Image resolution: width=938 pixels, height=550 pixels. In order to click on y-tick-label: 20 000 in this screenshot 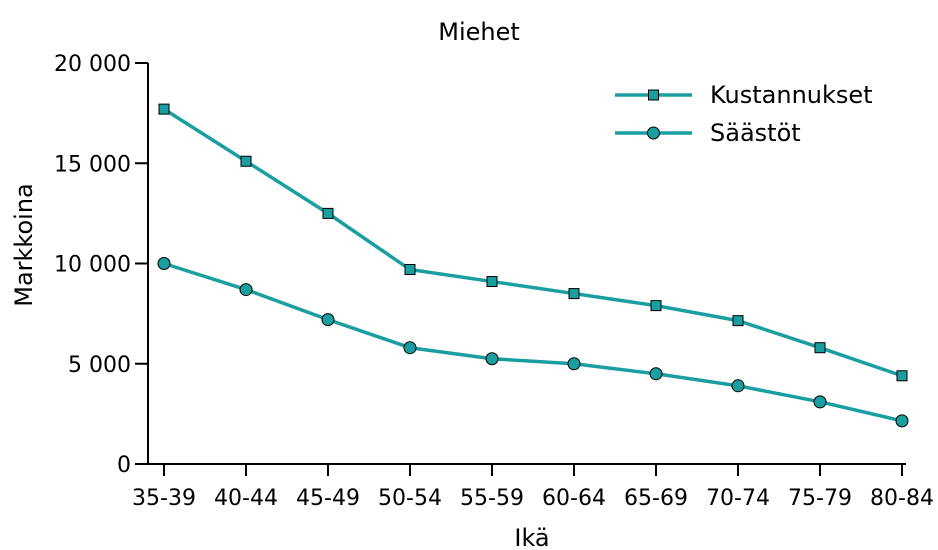, I will do `click(92, 64)`.